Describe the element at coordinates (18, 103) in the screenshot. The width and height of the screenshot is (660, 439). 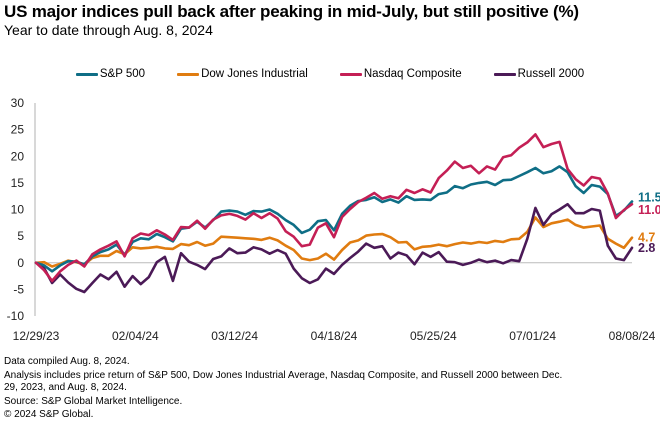
I see `y-tick-label: 30` at that location.